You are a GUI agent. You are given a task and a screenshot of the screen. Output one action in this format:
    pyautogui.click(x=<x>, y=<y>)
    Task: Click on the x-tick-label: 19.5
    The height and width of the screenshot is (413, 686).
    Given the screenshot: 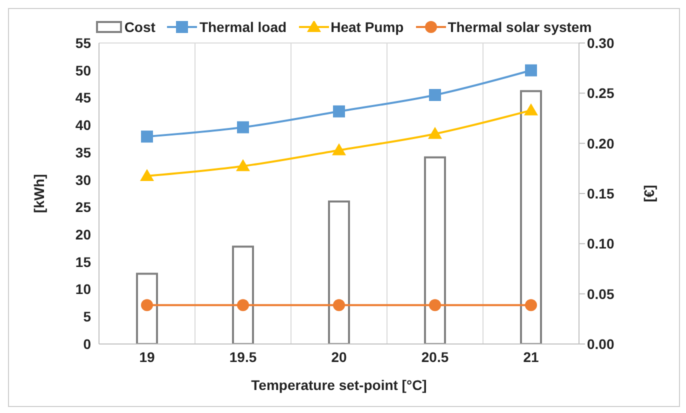 What is the action you would take?
    pyautogui.click(x=243, y=356)
    